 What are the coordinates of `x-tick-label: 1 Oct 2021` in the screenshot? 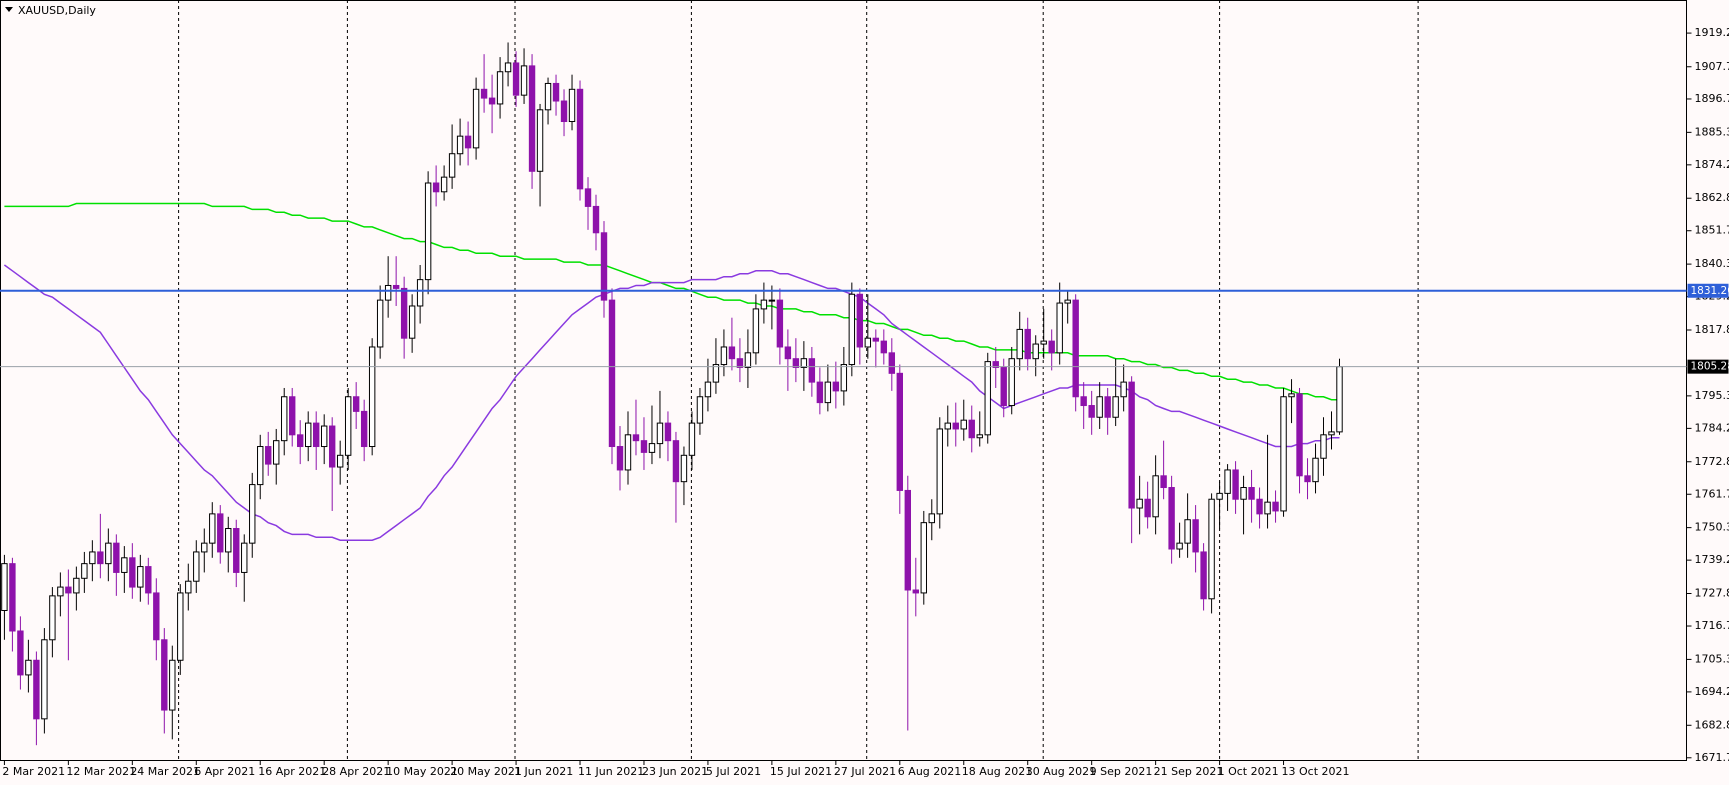 It's located at (1248, 771).